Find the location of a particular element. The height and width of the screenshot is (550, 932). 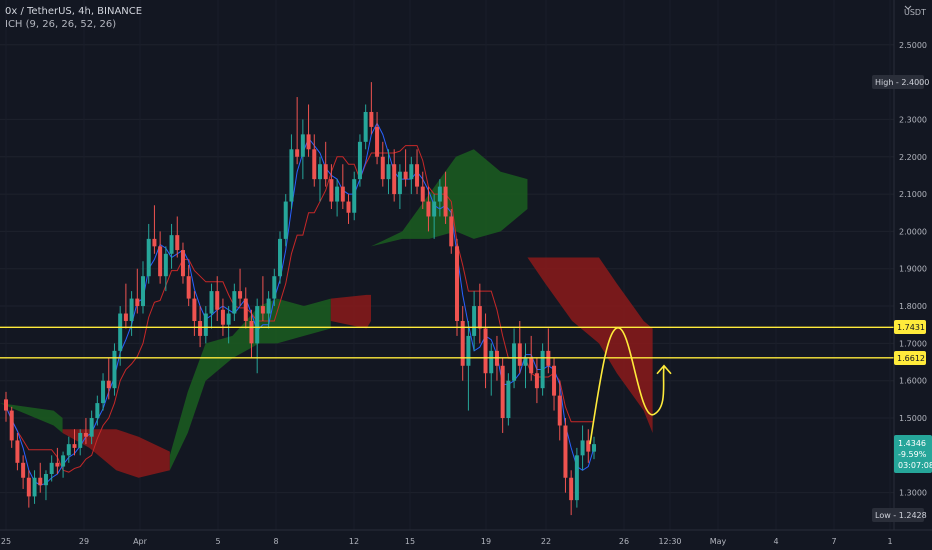

time-tick-label: 19 is located at coordinates (486, 541).